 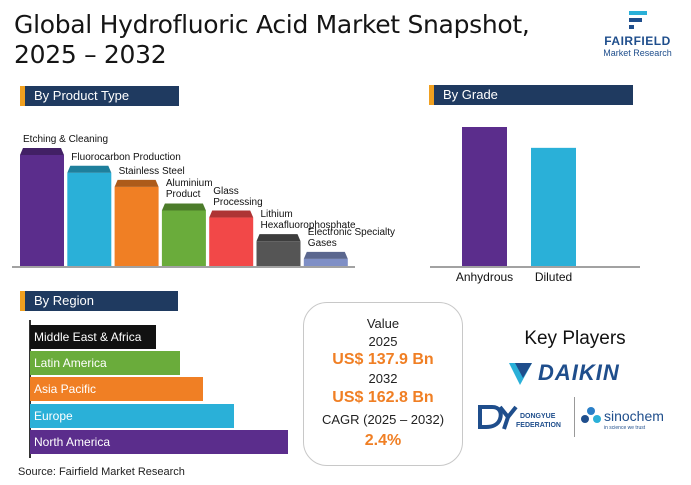 I want to click on cagr-value: 2.4%, so click(x=383, y=440).